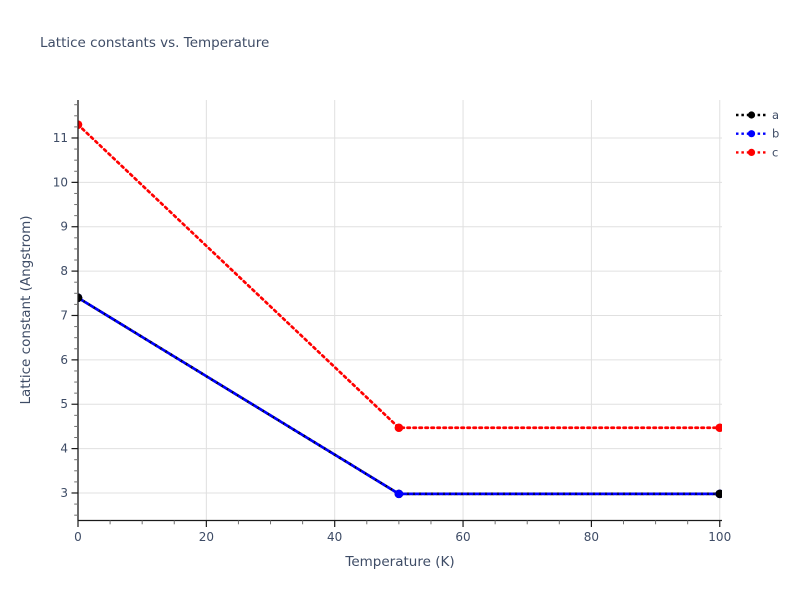 The height and width of the screenshot is (600, 800). What do you see at coordinates (775, 152) in the screenshot?
I see `legend-label-c: c` at bounding box center [775, 152].